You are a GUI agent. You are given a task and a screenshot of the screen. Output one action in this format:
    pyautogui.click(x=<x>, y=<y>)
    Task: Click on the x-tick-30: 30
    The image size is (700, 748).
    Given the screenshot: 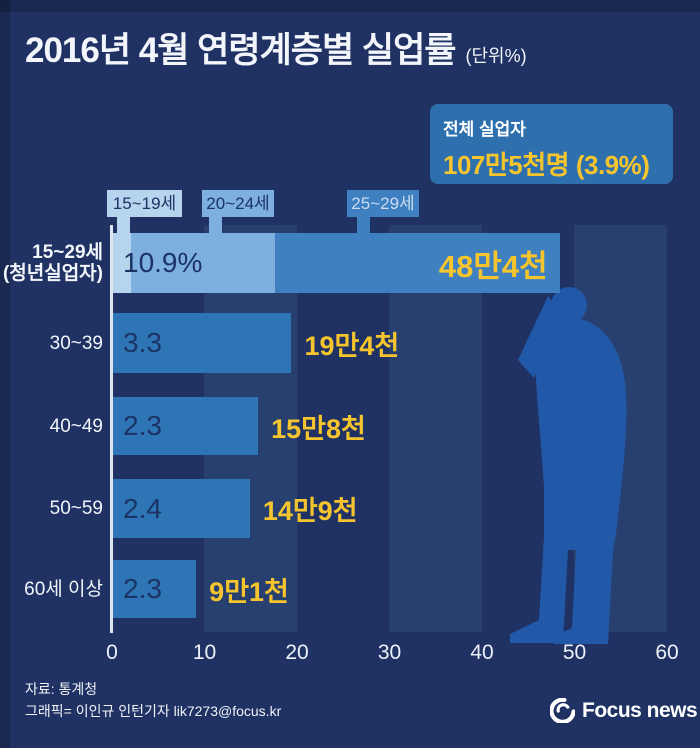 What is the action you would take?
    pyautogui.click(x=389, y=652)
    